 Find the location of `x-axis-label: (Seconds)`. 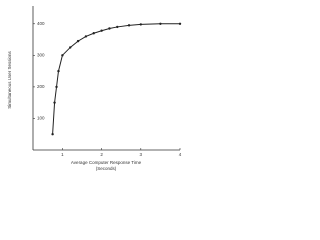

x-axis-label: (Seconds) is located at coordinates (106, 168).